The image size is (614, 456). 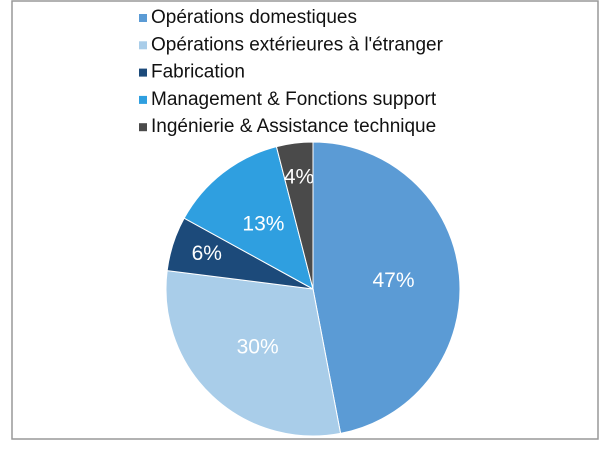 I want to click on data-label: 30%, so click(x=258, y=346).